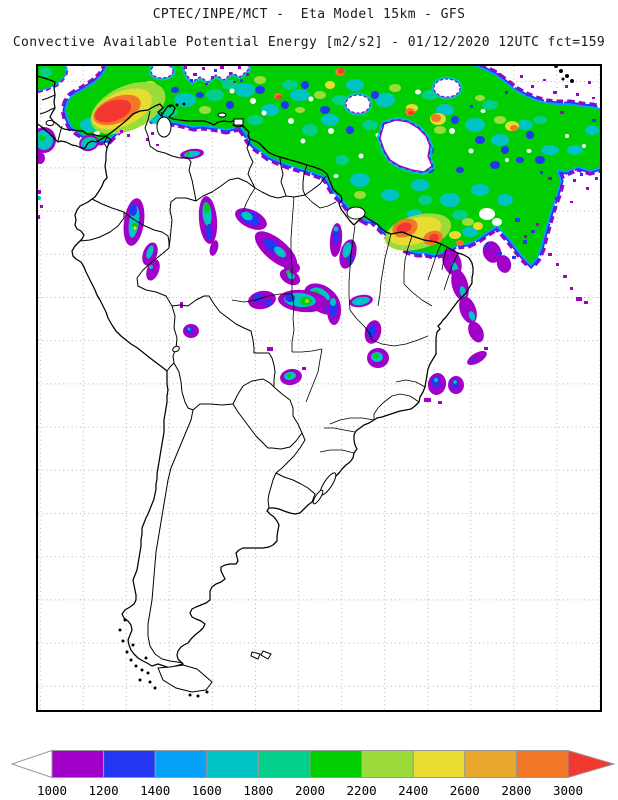 Image resolution: width=618 pixels, height=800 pixels. Describe the element at coordinates (299, 723) in the screenshot. I see `lon-label: 55W` at that location.